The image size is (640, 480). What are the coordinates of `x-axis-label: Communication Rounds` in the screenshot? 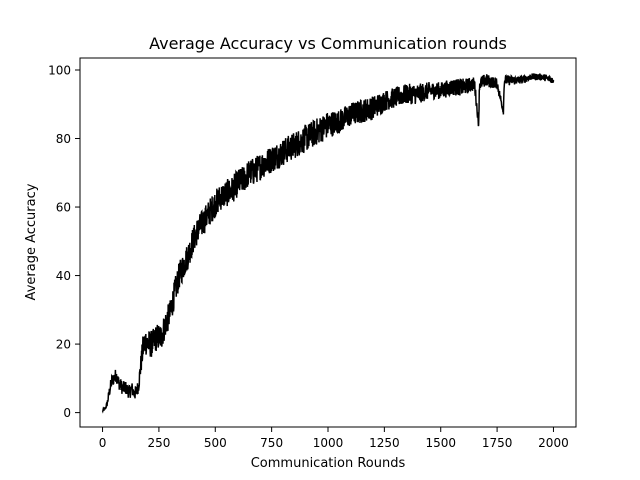 It's located at (328, 463).